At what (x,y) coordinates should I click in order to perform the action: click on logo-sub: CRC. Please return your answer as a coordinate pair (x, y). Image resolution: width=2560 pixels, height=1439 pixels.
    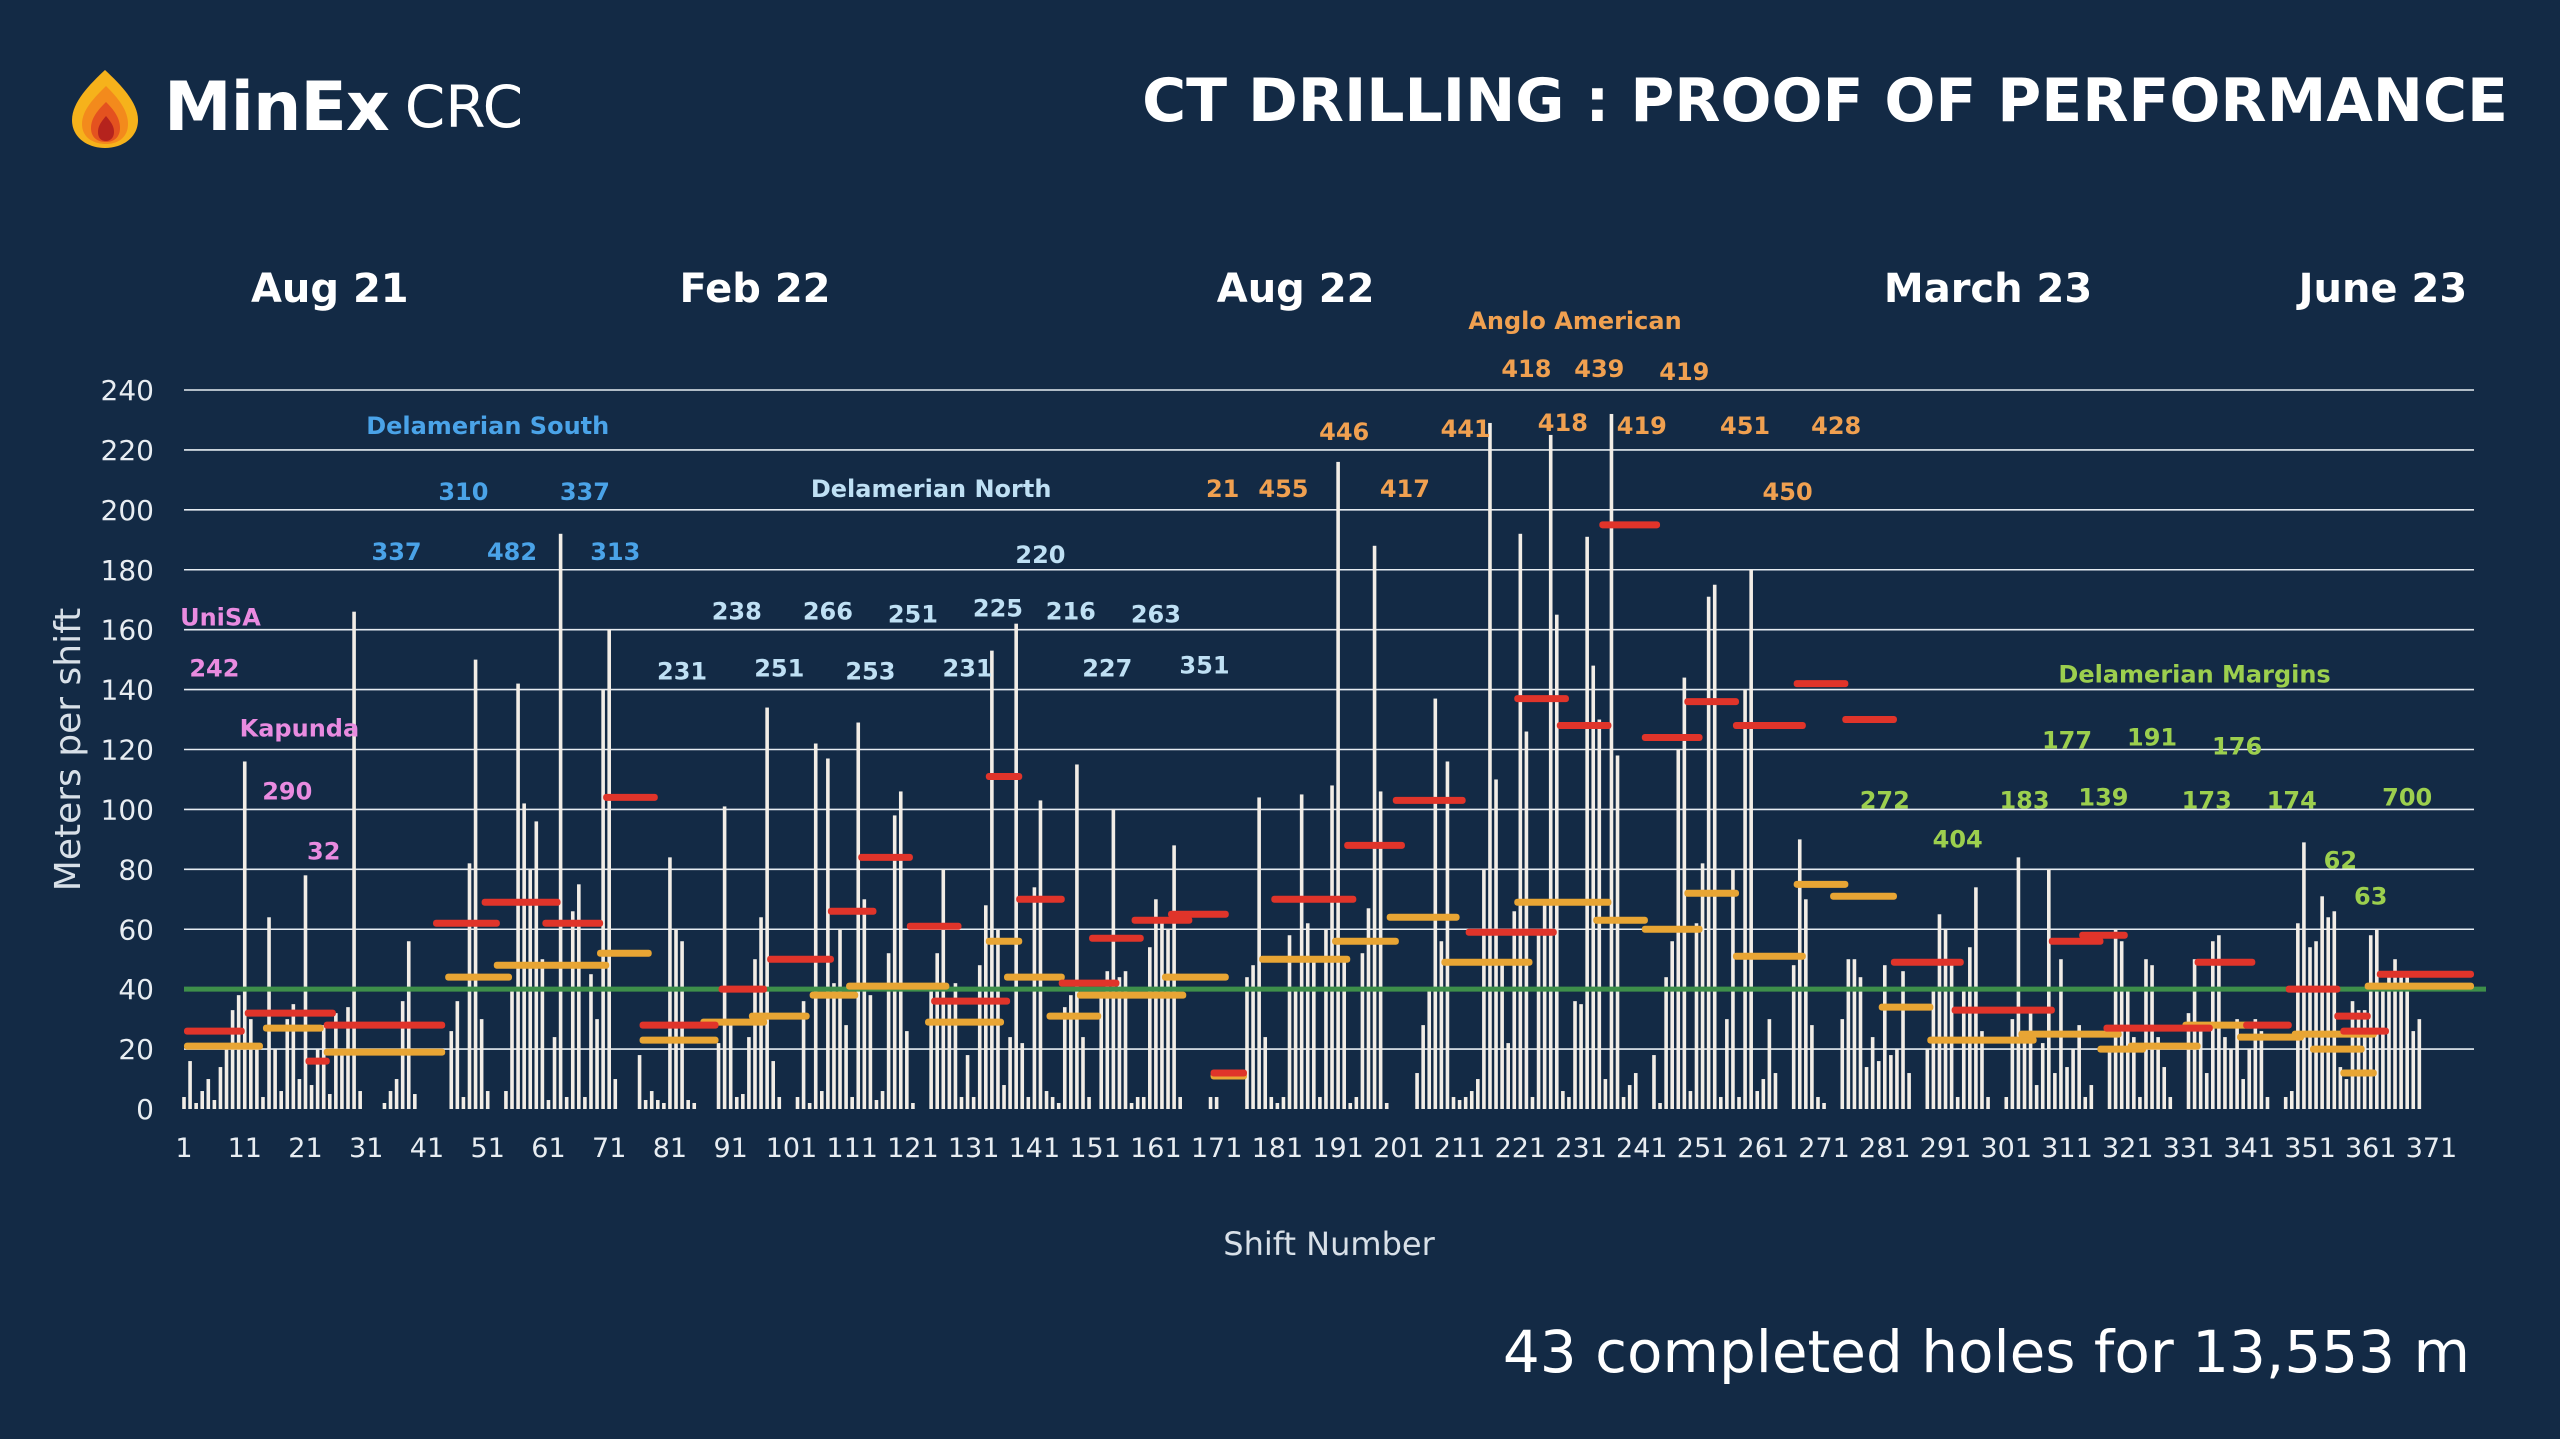
    Looking at the image, I should click on (464, 107).